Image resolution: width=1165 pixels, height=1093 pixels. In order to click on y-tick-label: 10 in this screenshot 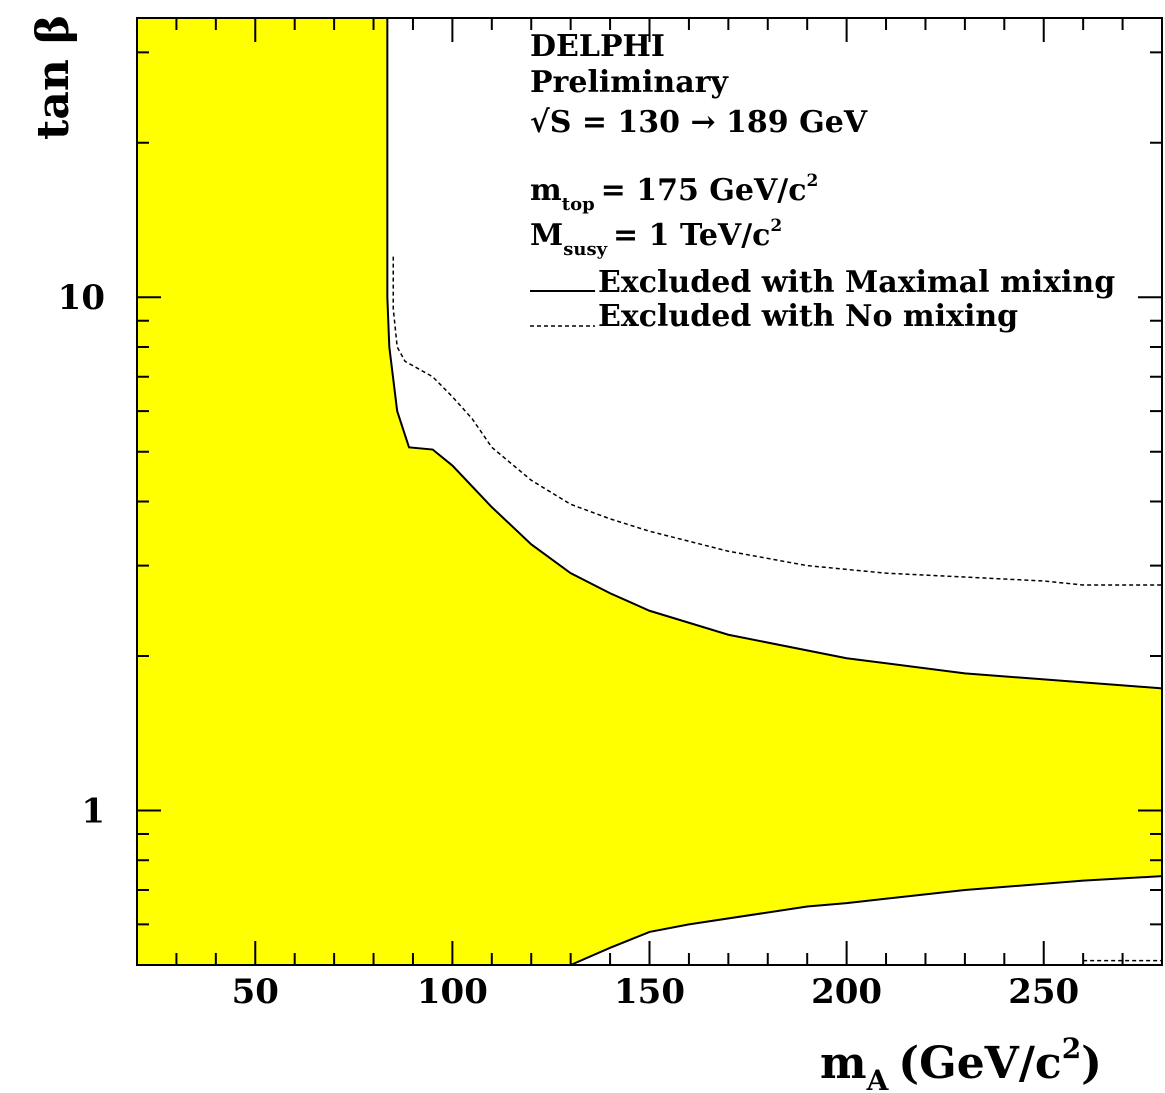, I will do `click(81, 298)`.